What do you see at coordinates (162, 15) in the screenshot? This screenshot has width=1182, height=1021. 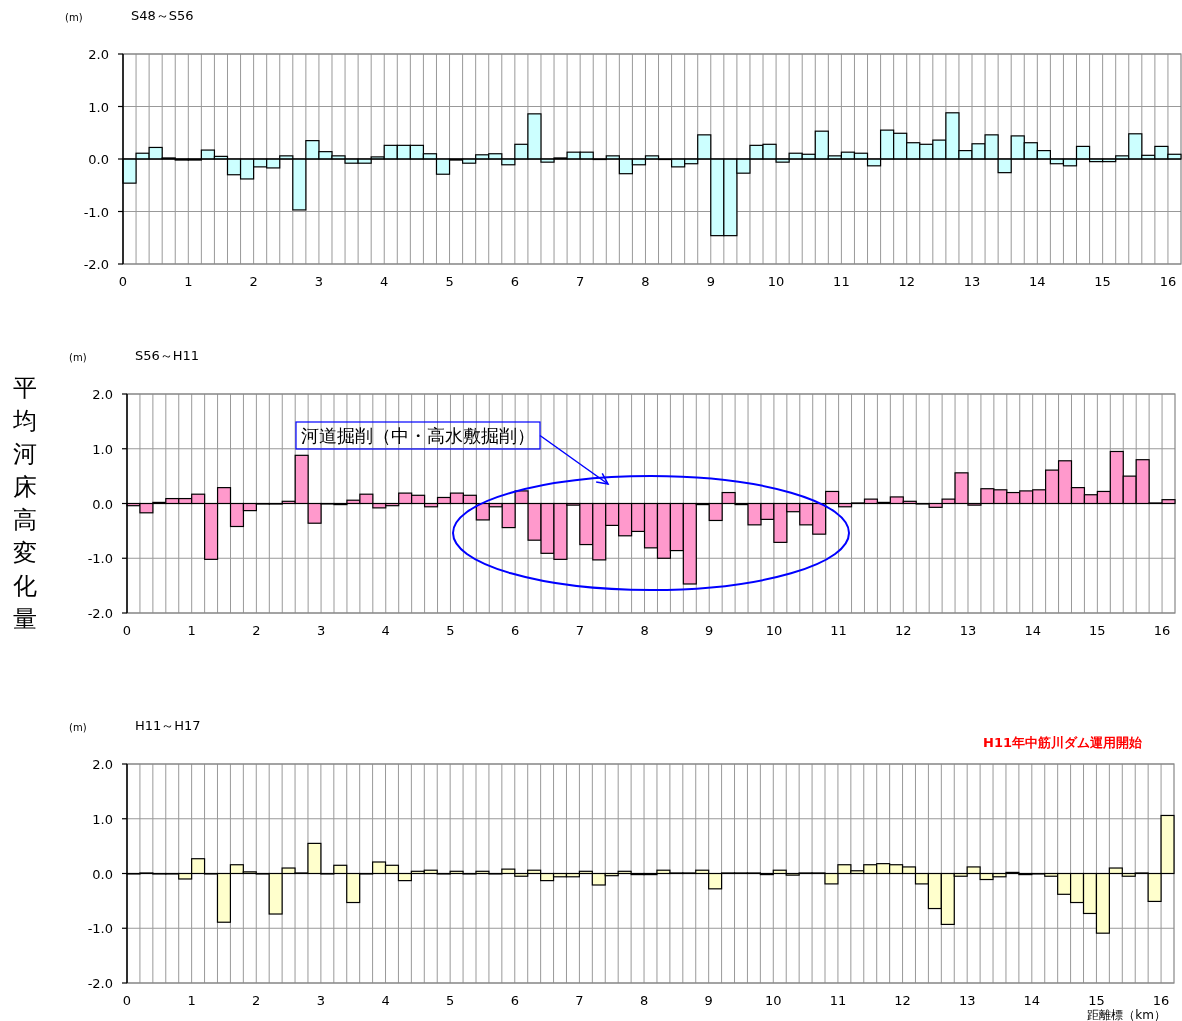 I see `chart-title: S48～S56` at bounding box center [162, 15].